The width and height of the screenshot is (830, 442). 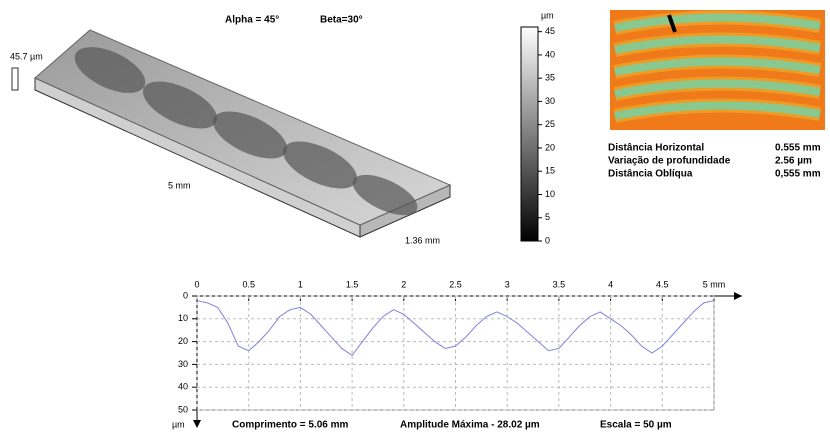 What do you see at coordinates (636, 425) in the screenshot?
I see `footer-text: Escala = 50 µm` at bounding box center [636, 425].